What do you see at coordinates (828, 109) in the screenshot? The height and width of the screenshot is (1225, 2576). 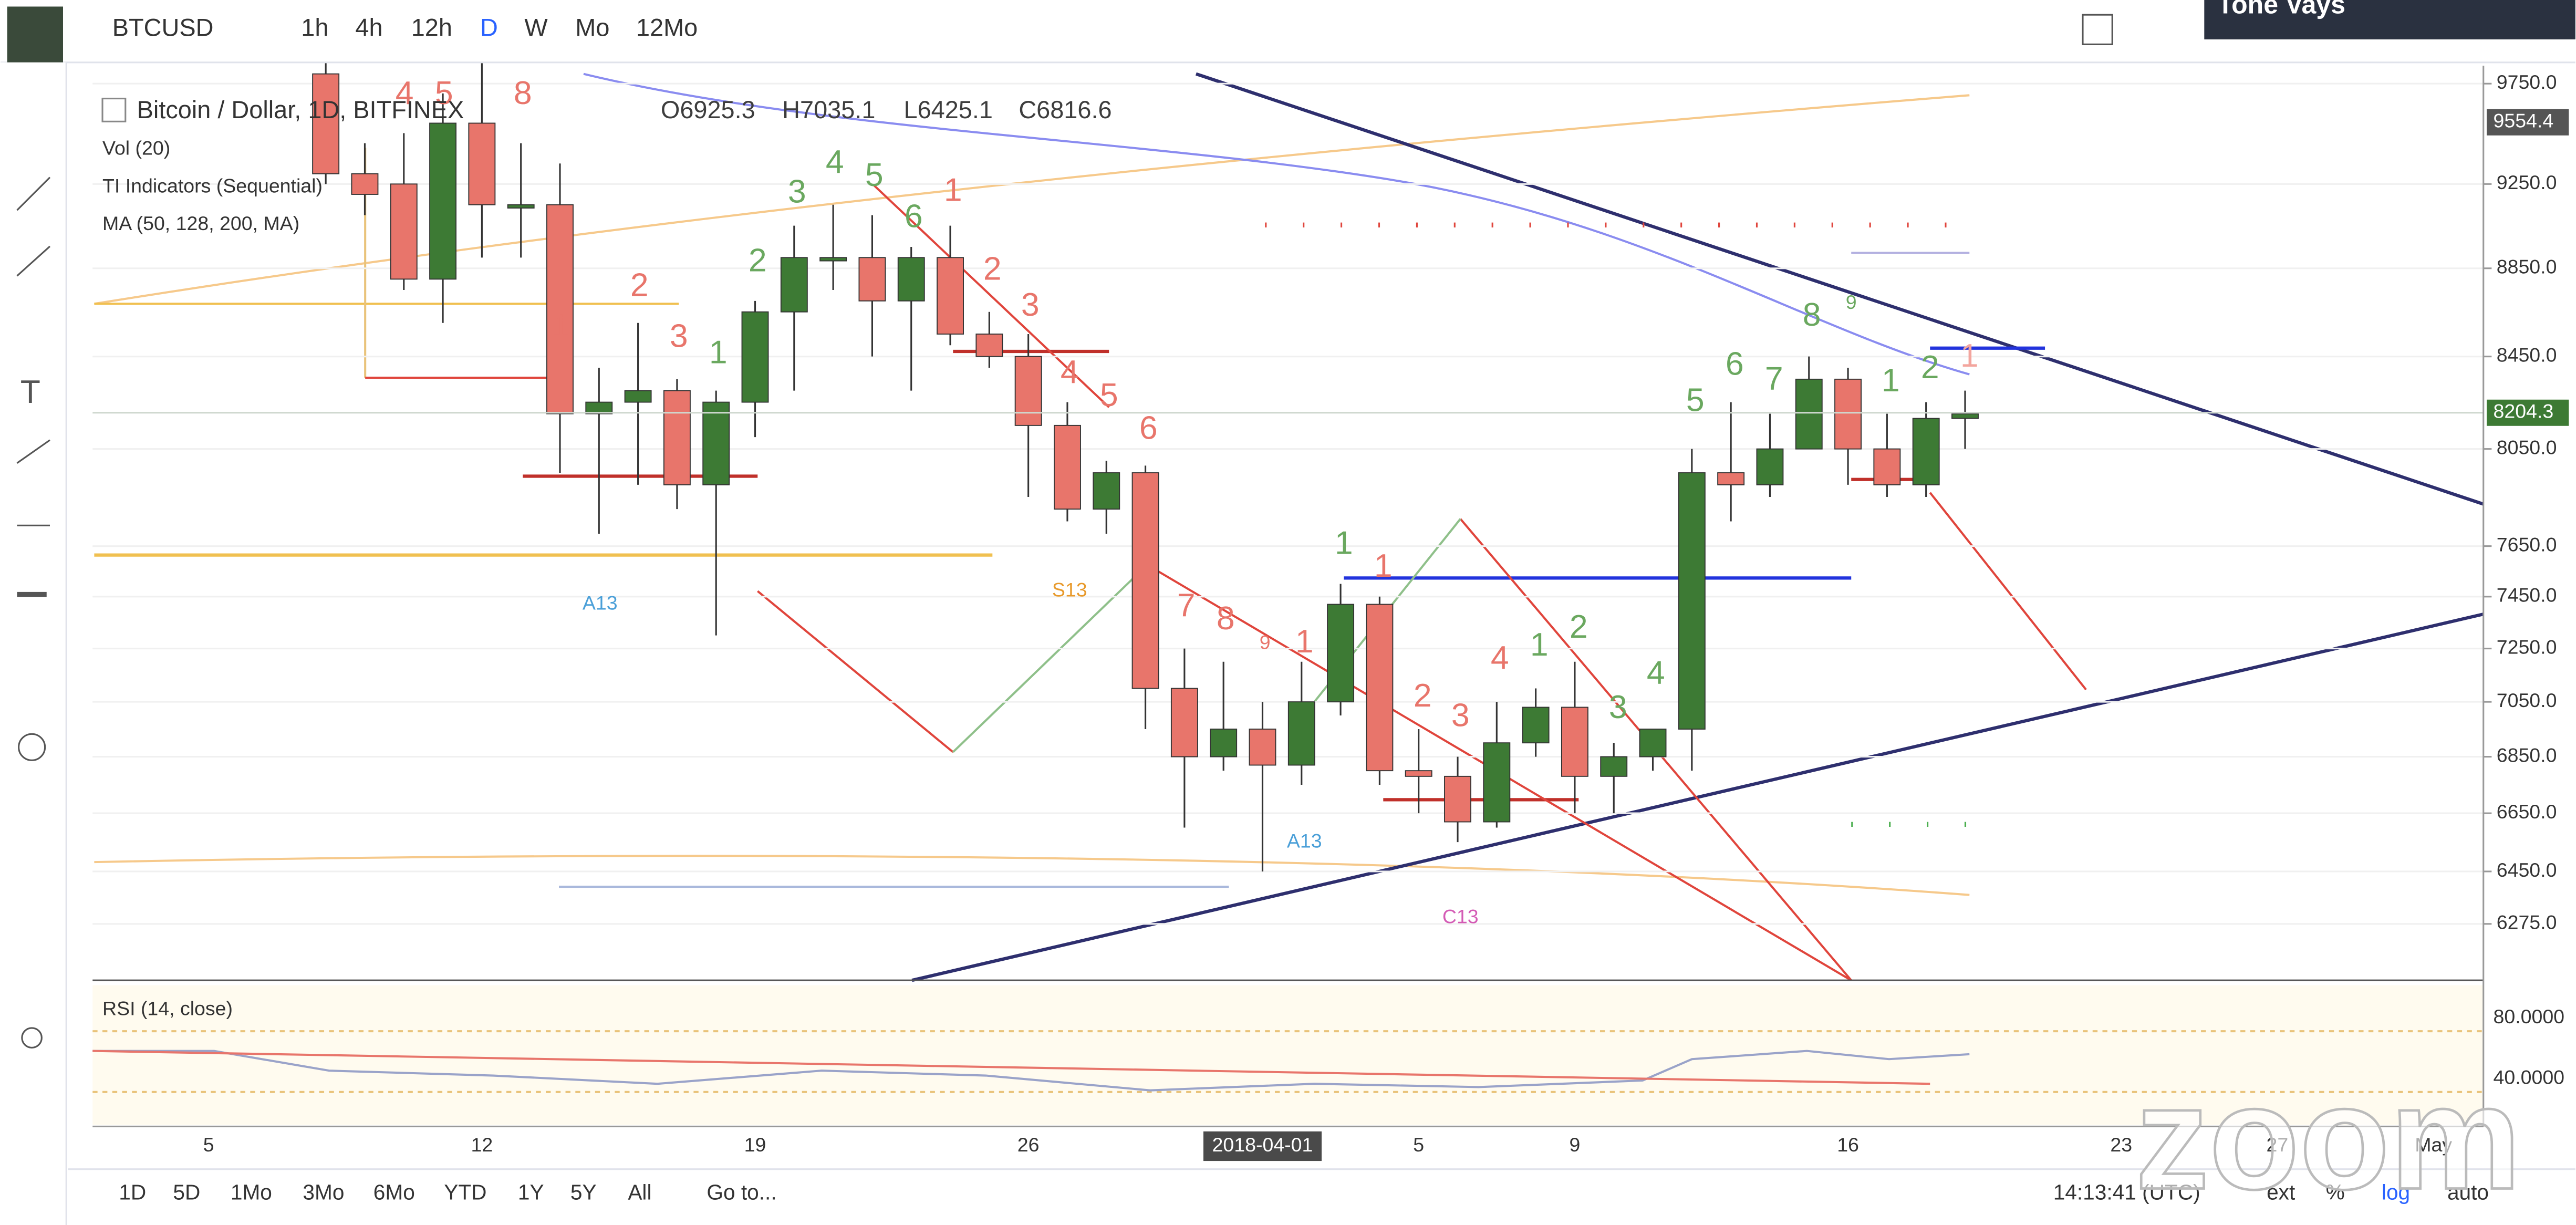 I see `ohlc-value: H7035.1` at bounding box center [828, 109].